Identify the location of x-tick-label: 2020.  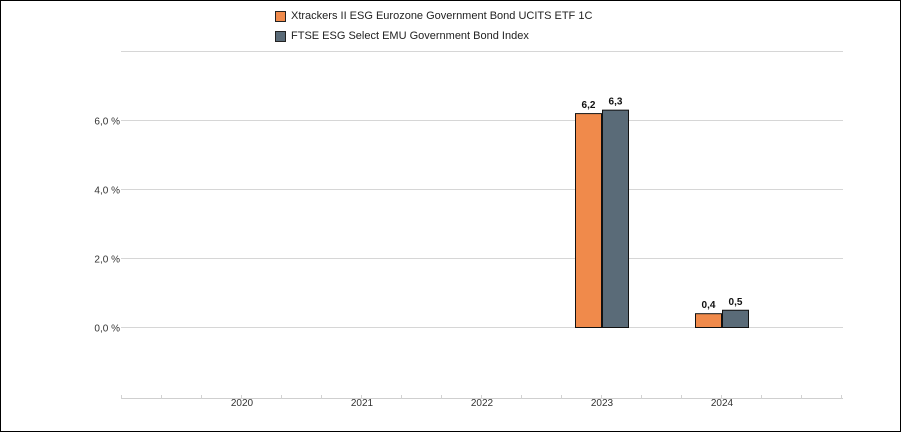
(242, 403).